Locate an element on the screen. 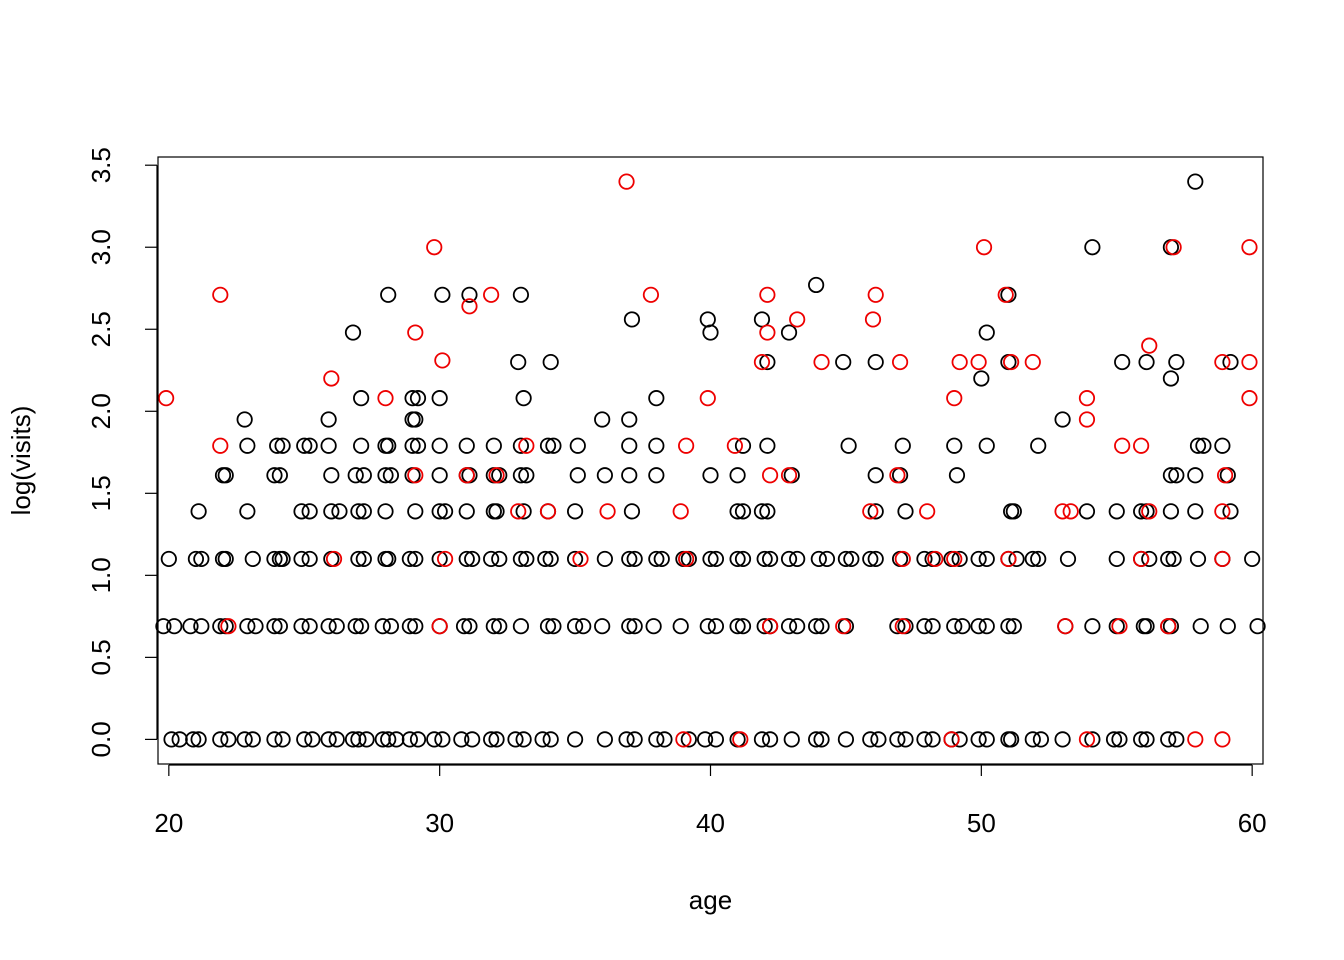 Image resolution: width=1344 pixels, height=960 pixels. y-tick-label: 3.5 is located at coordinates (101, 165).